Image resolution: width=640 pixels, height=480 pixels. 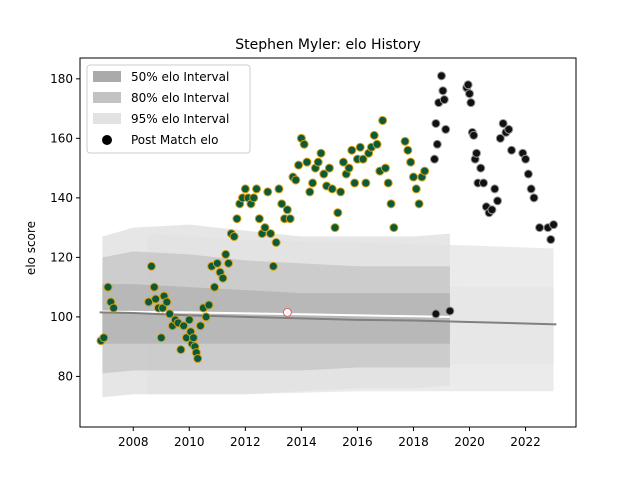 What do you see at coordinates (329, 438) in the screenshot?
I see `x-axis: 2008 2010 2012 2014 2016 2018 2020 2022` at bounding box center [329, 438].